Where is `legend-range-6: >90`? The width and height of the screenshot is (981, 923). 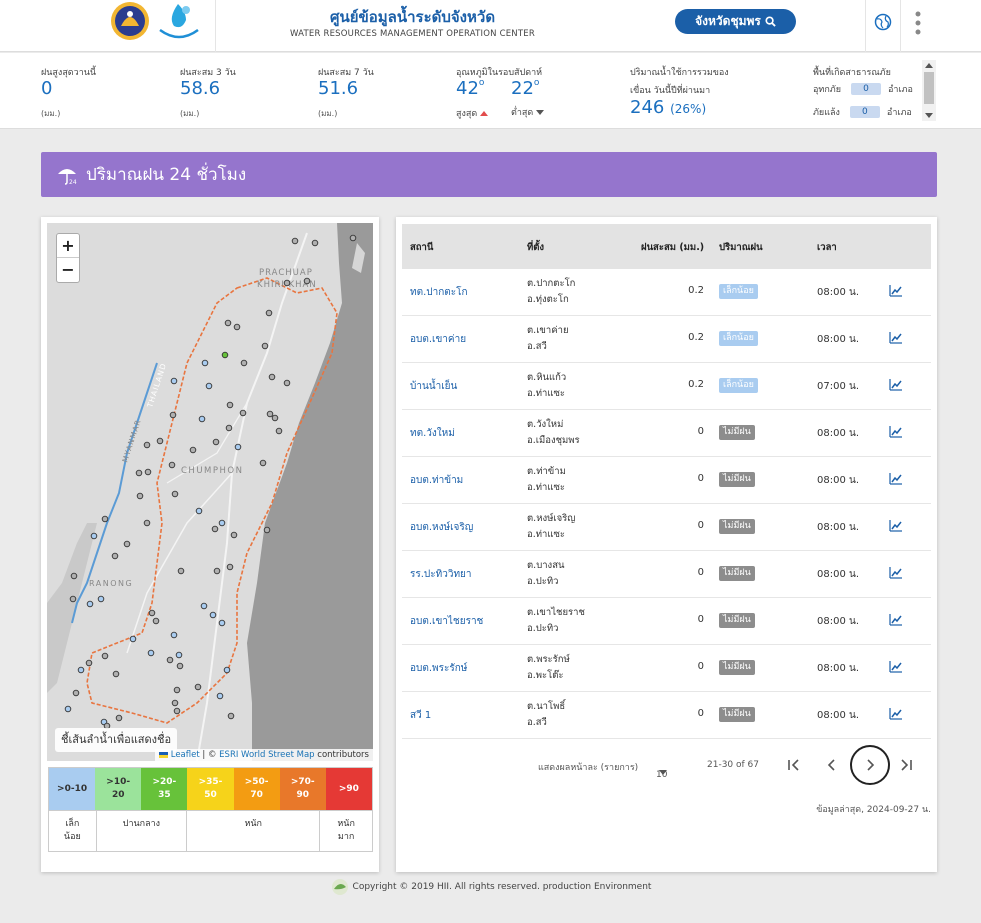
legend-range-6: >90 is located at coordinates (348, 789).